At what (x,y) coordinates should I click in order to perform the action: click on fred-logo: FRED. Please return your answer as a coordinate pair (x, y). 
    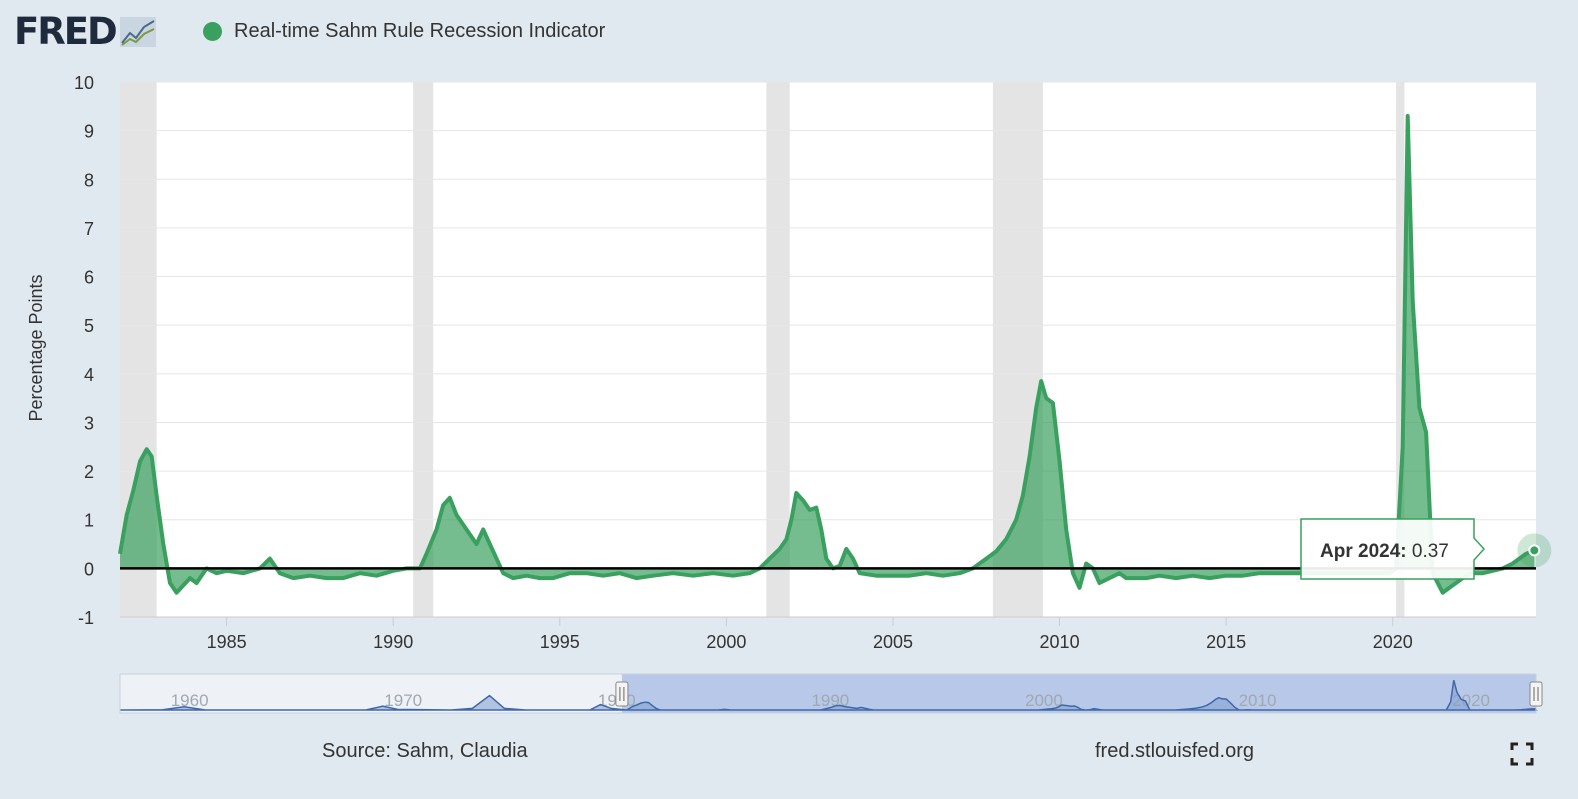
    Looking at the image, I should click on (85, 32).